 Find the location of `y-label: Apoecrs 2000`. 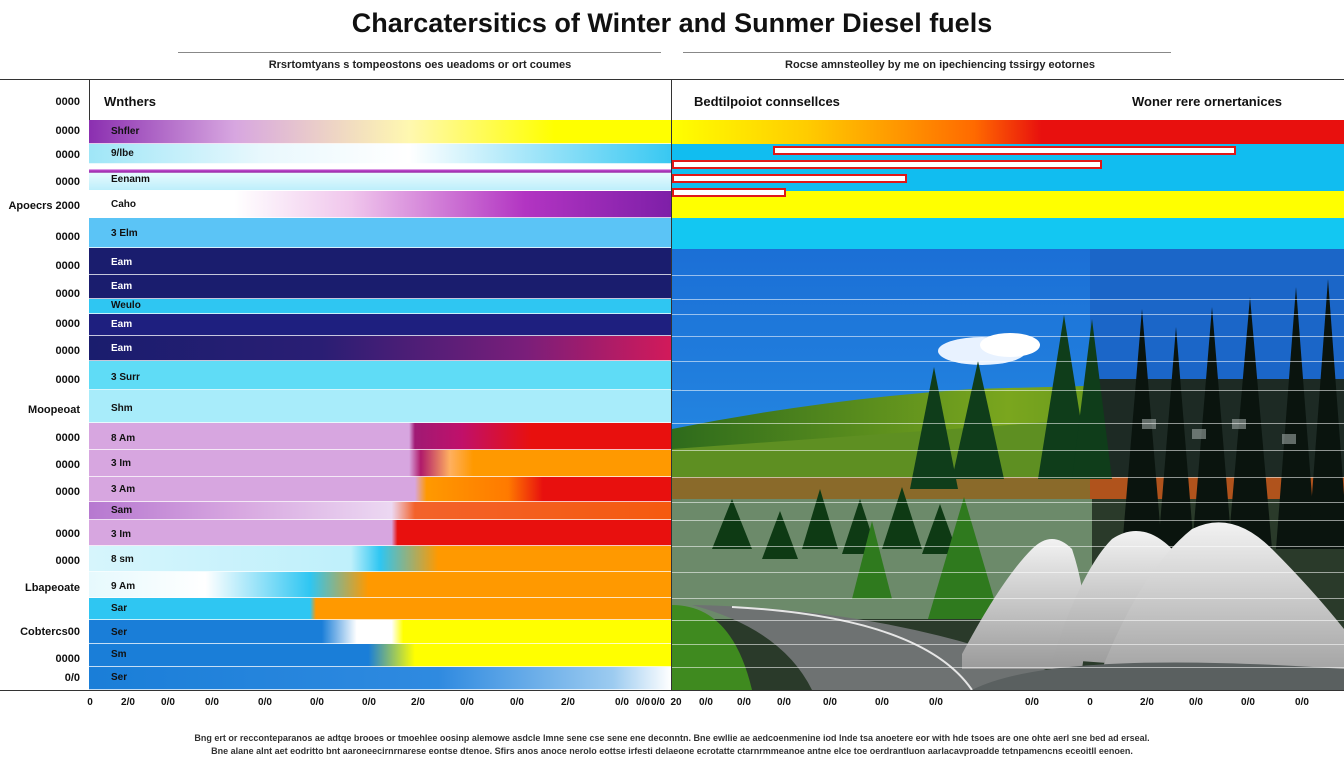

y-label: Apoecrs 2000 is located at coordinates (44, 206).